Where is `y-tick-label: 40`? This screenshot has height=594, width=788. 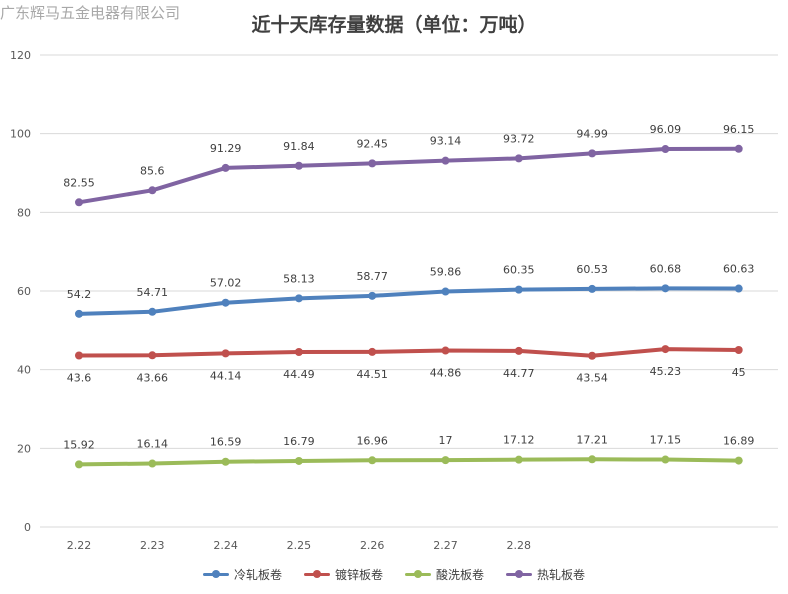
y-tick-label: 40 is located at coordinates (24, 370).